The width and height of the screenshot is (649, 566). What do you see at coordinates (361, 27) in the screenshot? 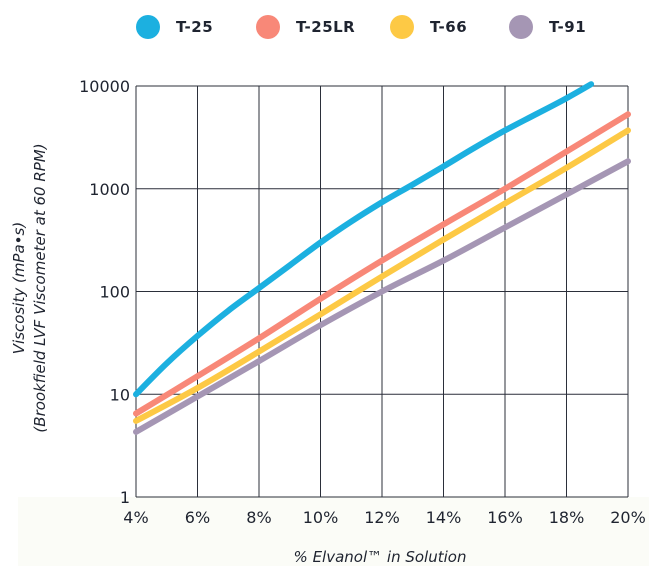
I see `legend: T-25 T-25LR T-66 T-91` at bounding box center [361, 27].